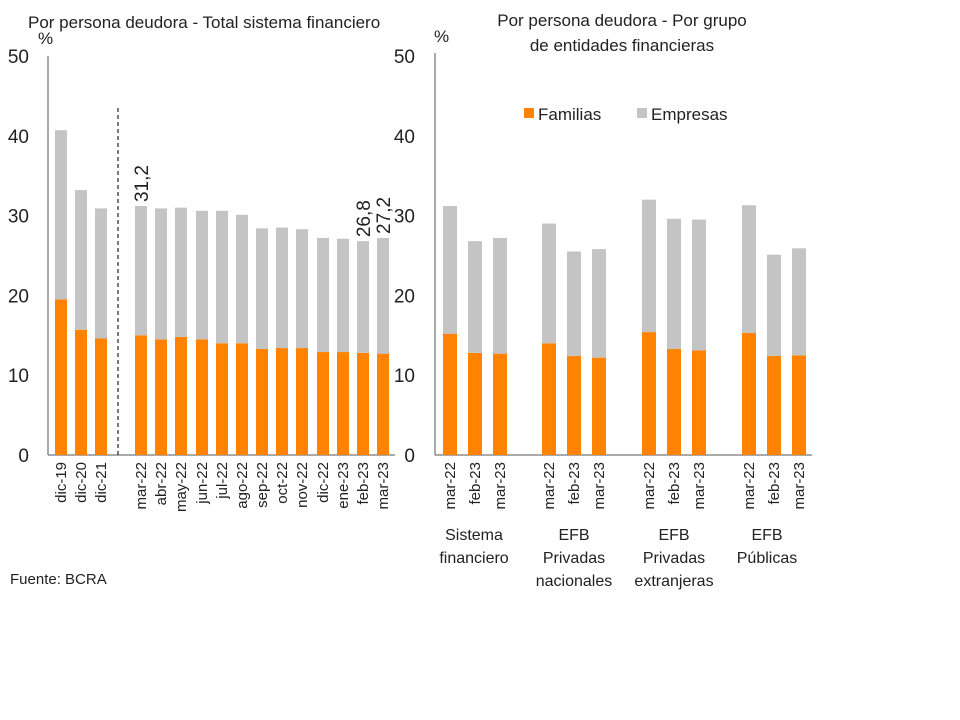 This screenshot has width=960, height=720. Describe the element at coordinates (404, 217) in the screenshot. I see `right-y-tick-label: 30` at that location.